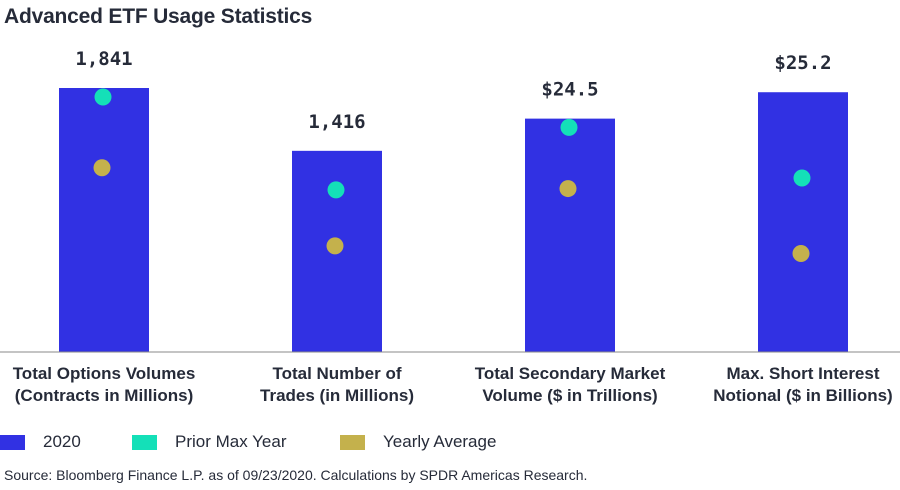  I want to click on bar-2020-total-secondary-market, so click(570, 235).